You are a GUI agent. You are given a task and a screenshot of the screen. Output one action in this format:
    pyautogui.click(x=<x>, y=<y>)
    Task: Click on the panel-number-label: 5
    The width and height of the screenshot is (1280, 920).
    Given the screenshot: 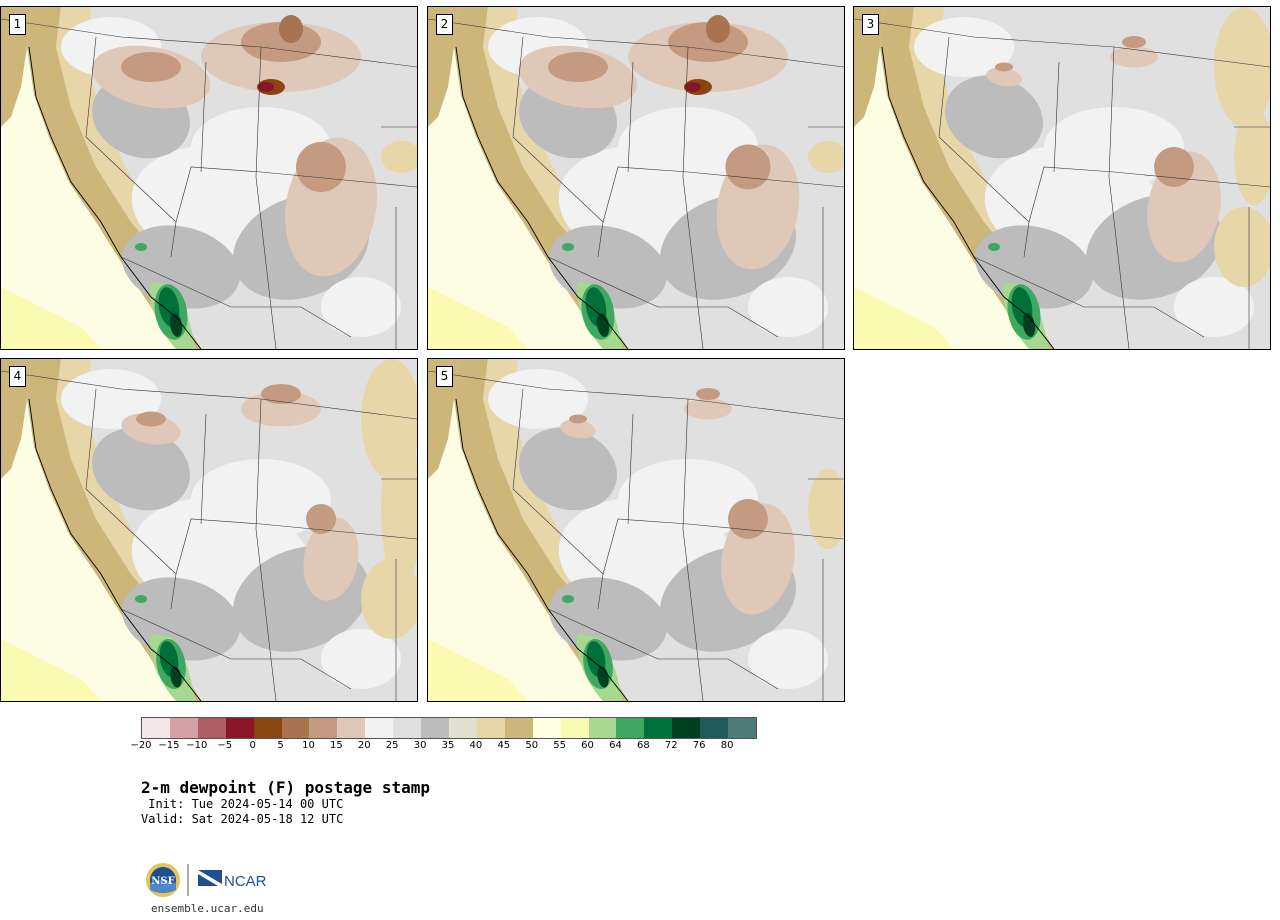 What is the action you would take?
    pyautogui.click(x=444, y=376)
    